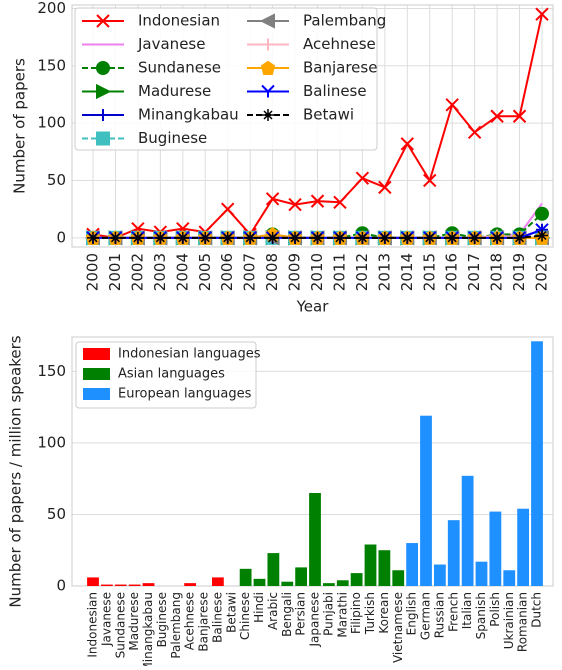  I want to click on legend-label: Buginese, so click(172, 138).